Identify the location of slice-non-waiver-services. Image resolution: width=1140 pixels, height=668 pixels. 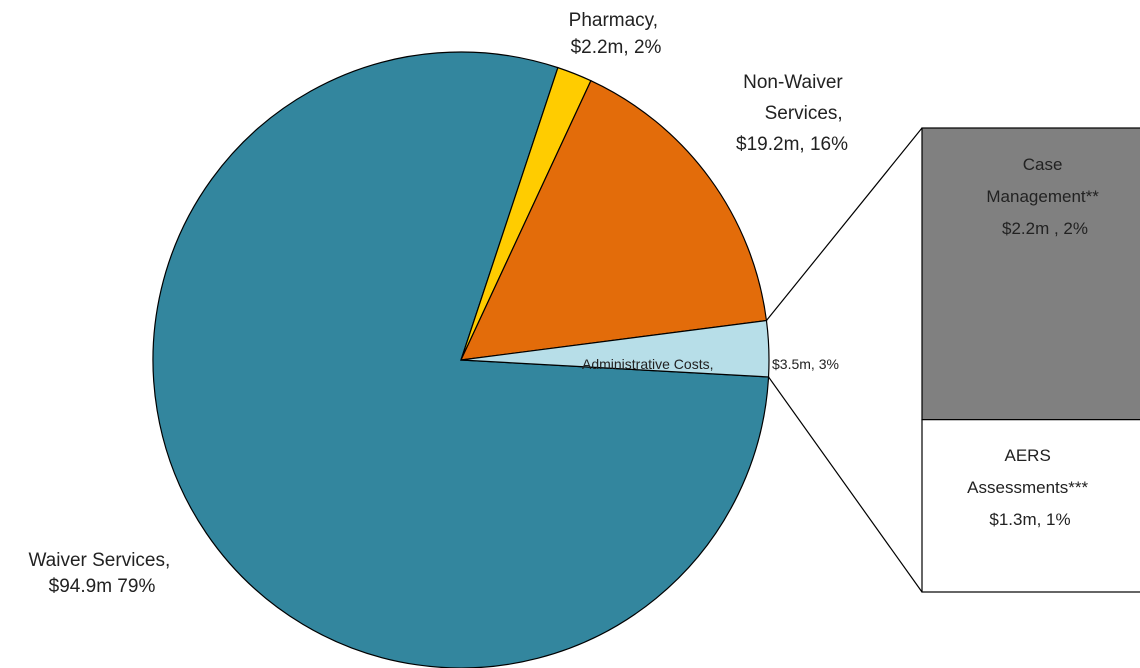
(613, 220).